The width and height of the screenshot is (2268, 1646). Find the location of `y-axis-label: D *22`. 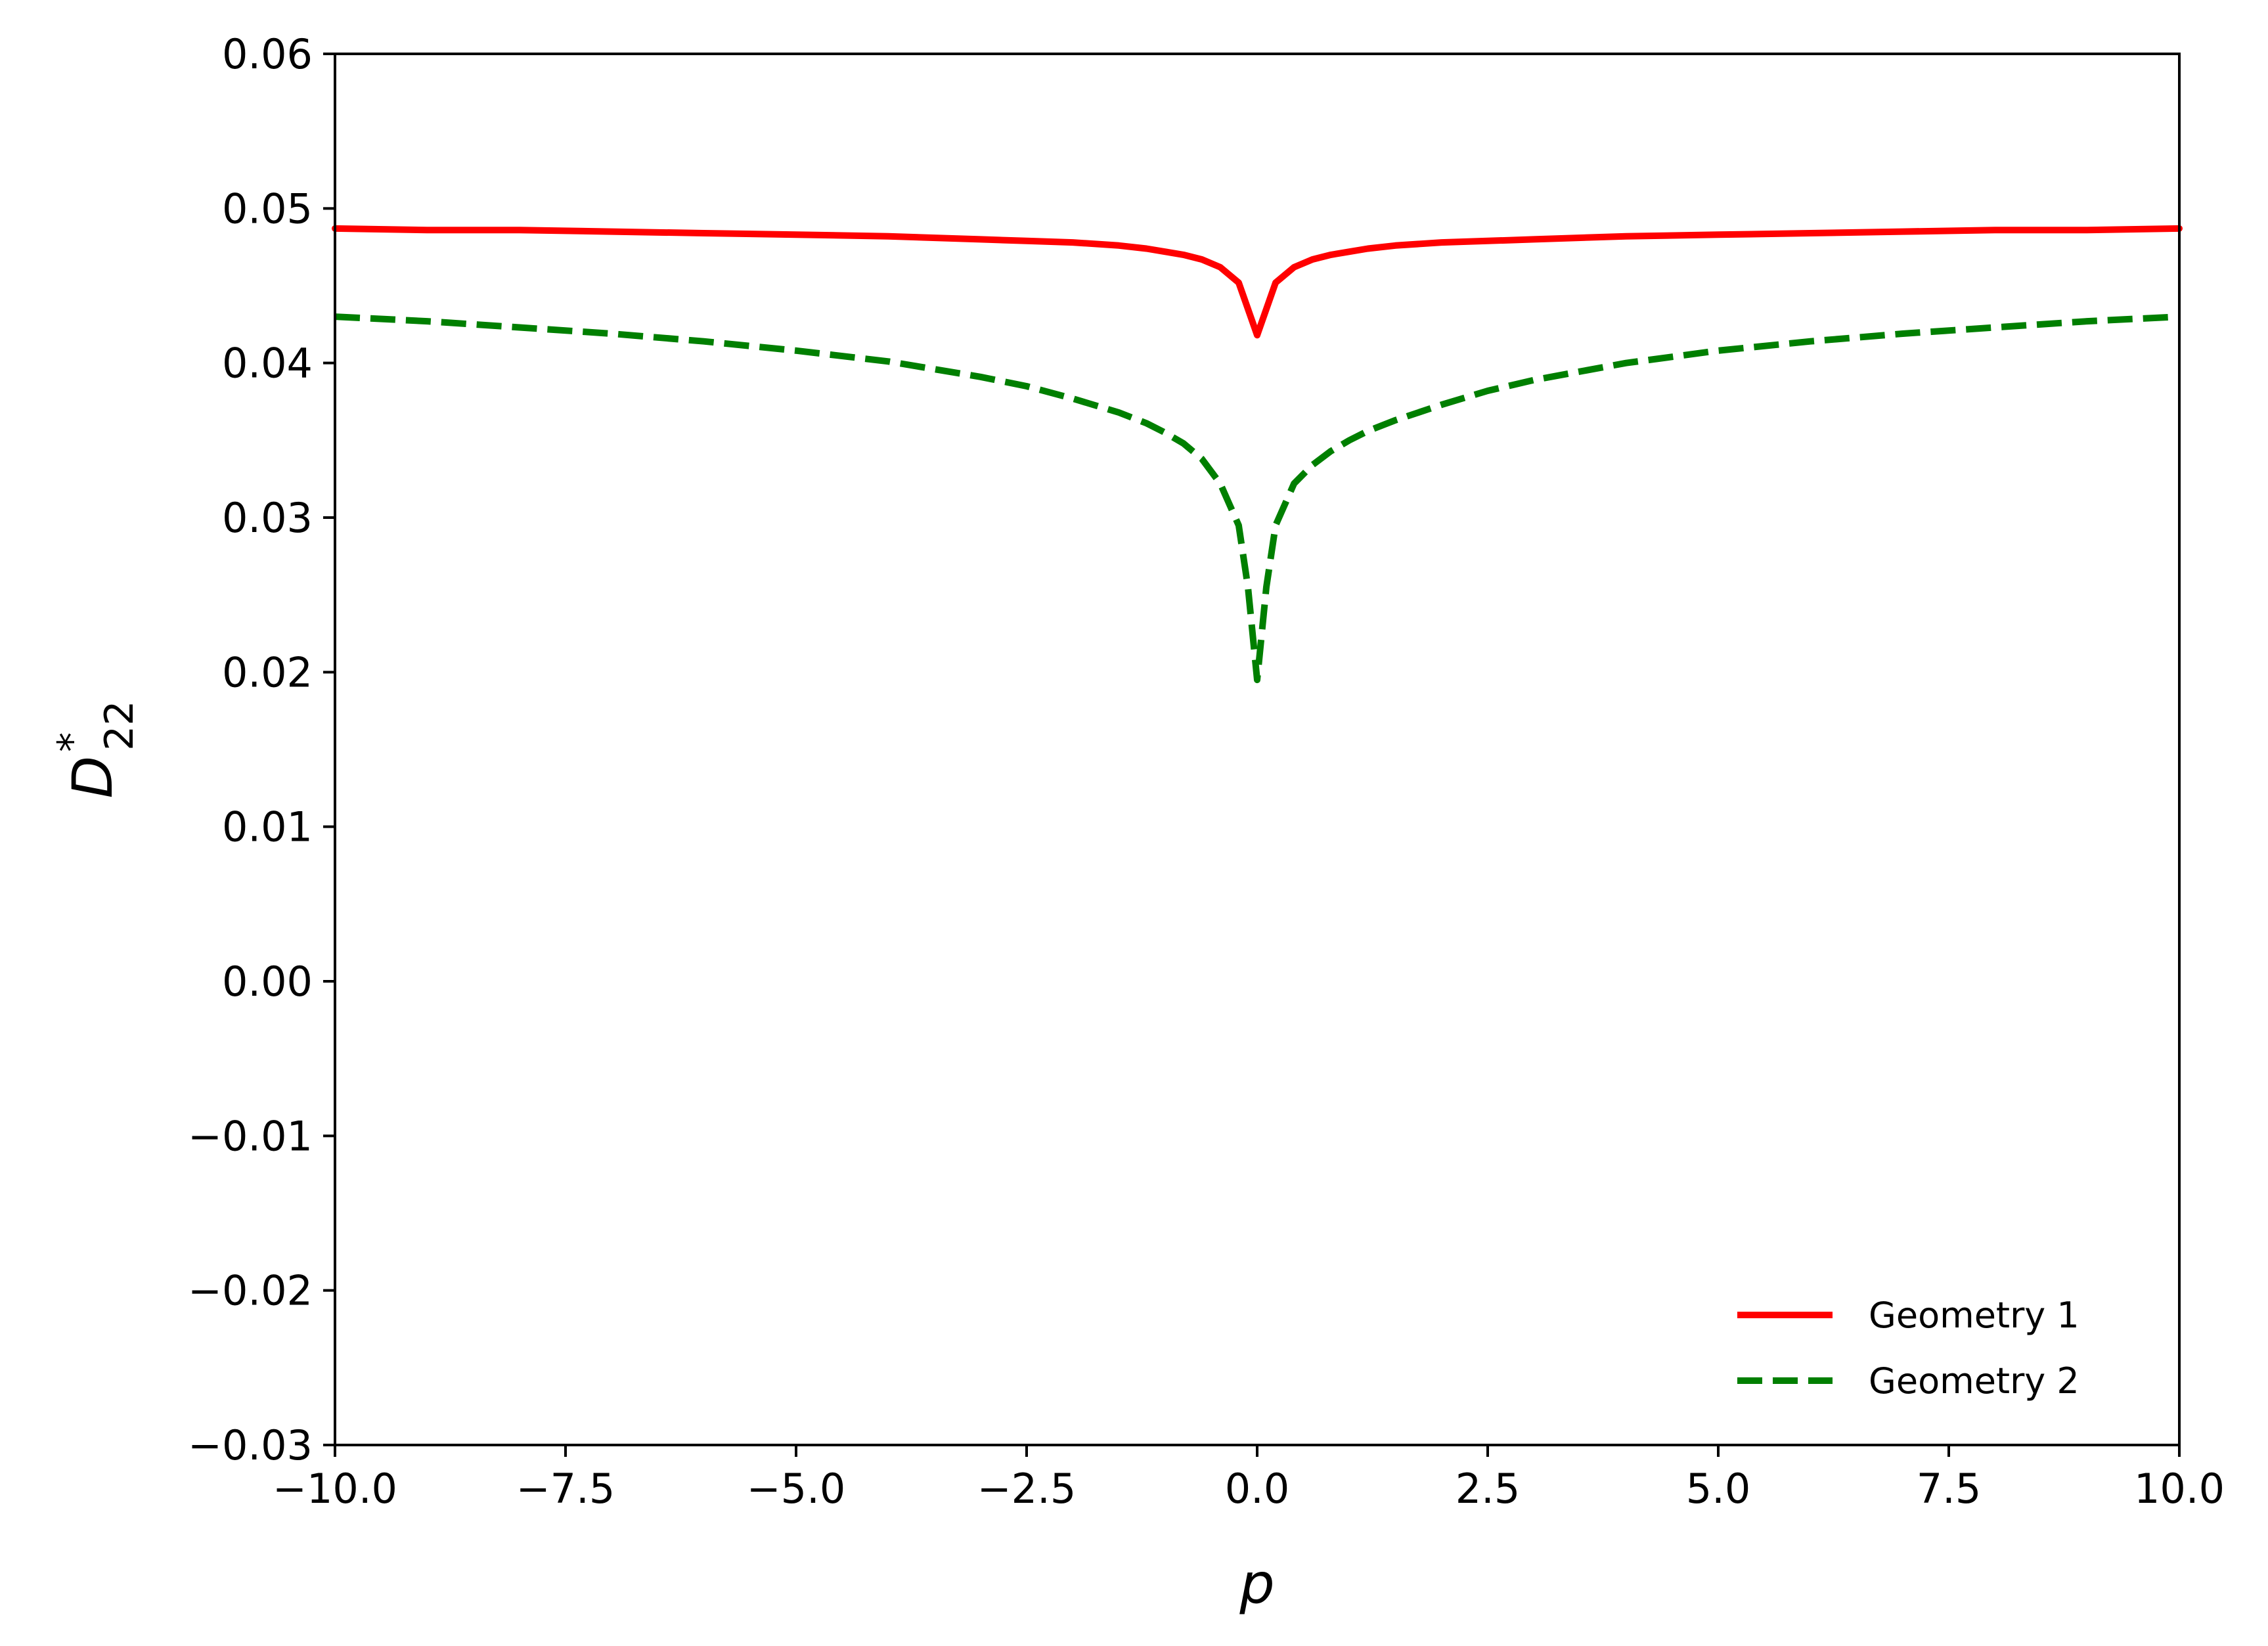

y-axis-label: D *22 is located at coordinates (96, 749).